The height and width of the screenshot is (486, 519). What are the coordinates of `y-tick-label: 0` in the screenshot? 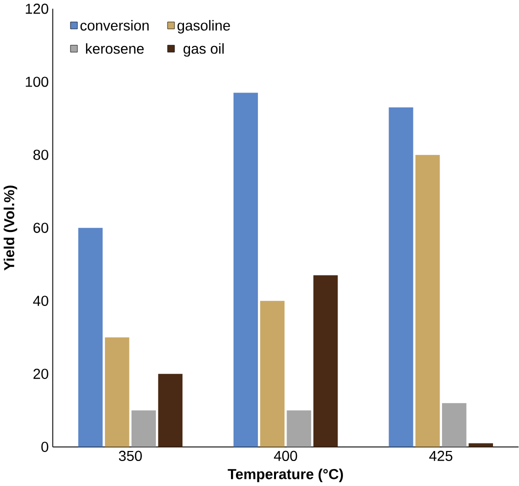 It's located at (44, 447).